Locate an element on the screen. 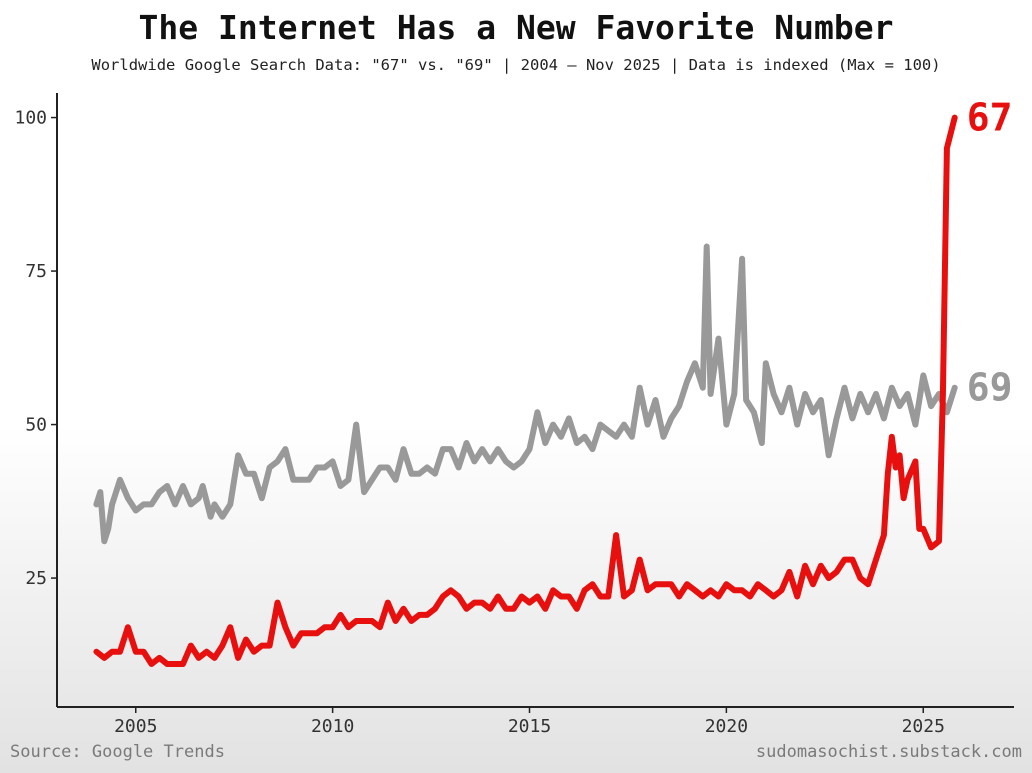 This screenshot has width=1032, height=773. source-note: Source: Google Trends is located at coordinates (117, 752).